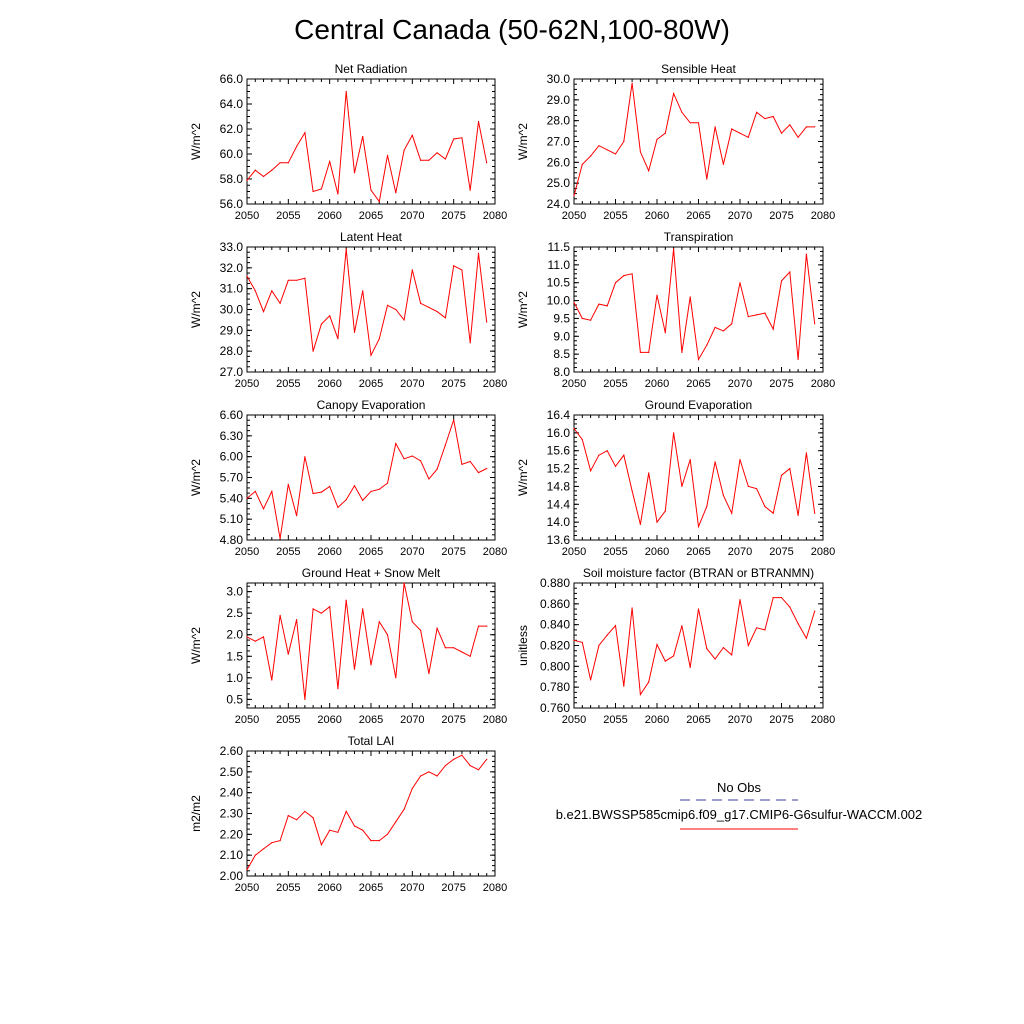  Describe the element at coordinates (232, 540) in the screenshot. I see `y-tick-label: 4.80` at that location.